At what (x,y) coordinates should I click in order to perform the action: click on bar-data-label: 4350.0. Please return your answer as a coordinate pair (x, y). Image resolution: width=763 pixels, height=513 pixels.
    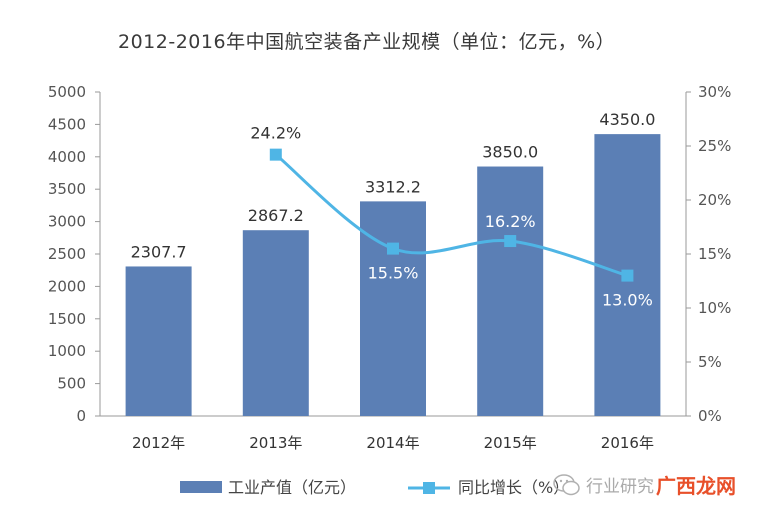
    Looking at the image, I should click on (627, 119).